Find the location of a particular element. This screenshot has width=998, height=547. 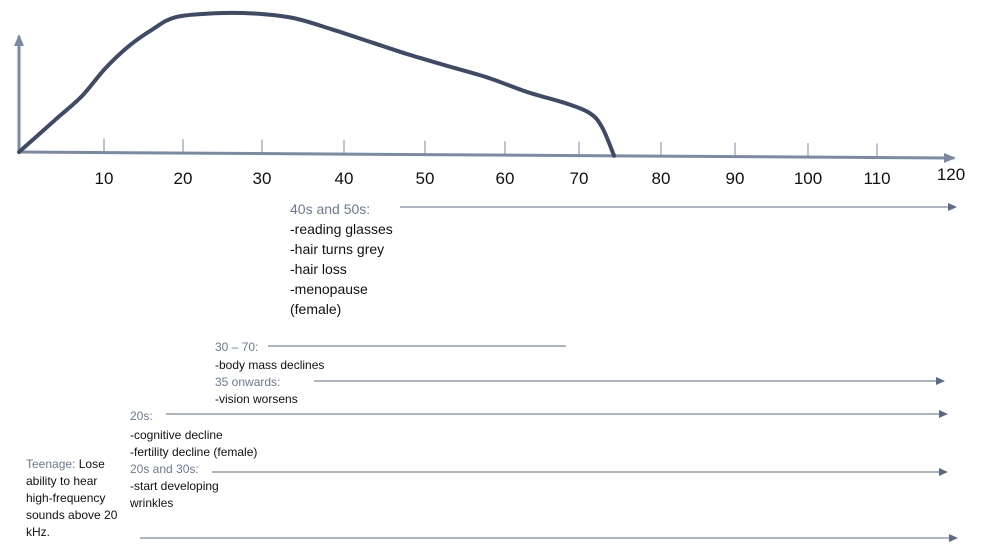

x-axis-ticks is located at coordinates (490, 148).